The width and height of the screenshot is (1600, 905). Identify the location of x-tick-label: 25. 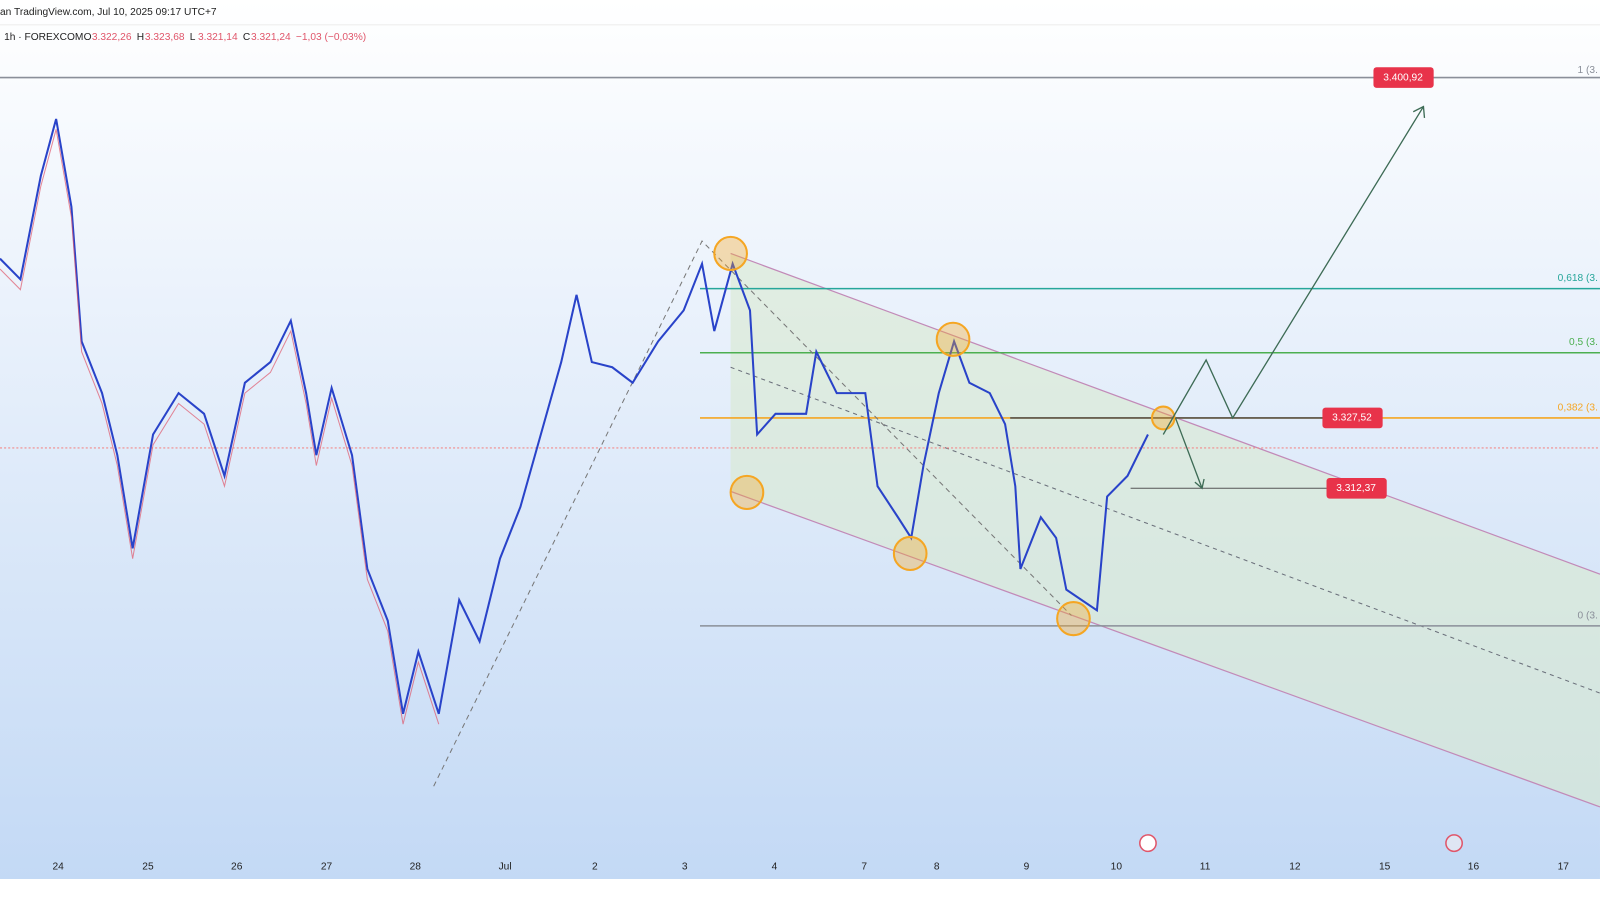
(148, 867).